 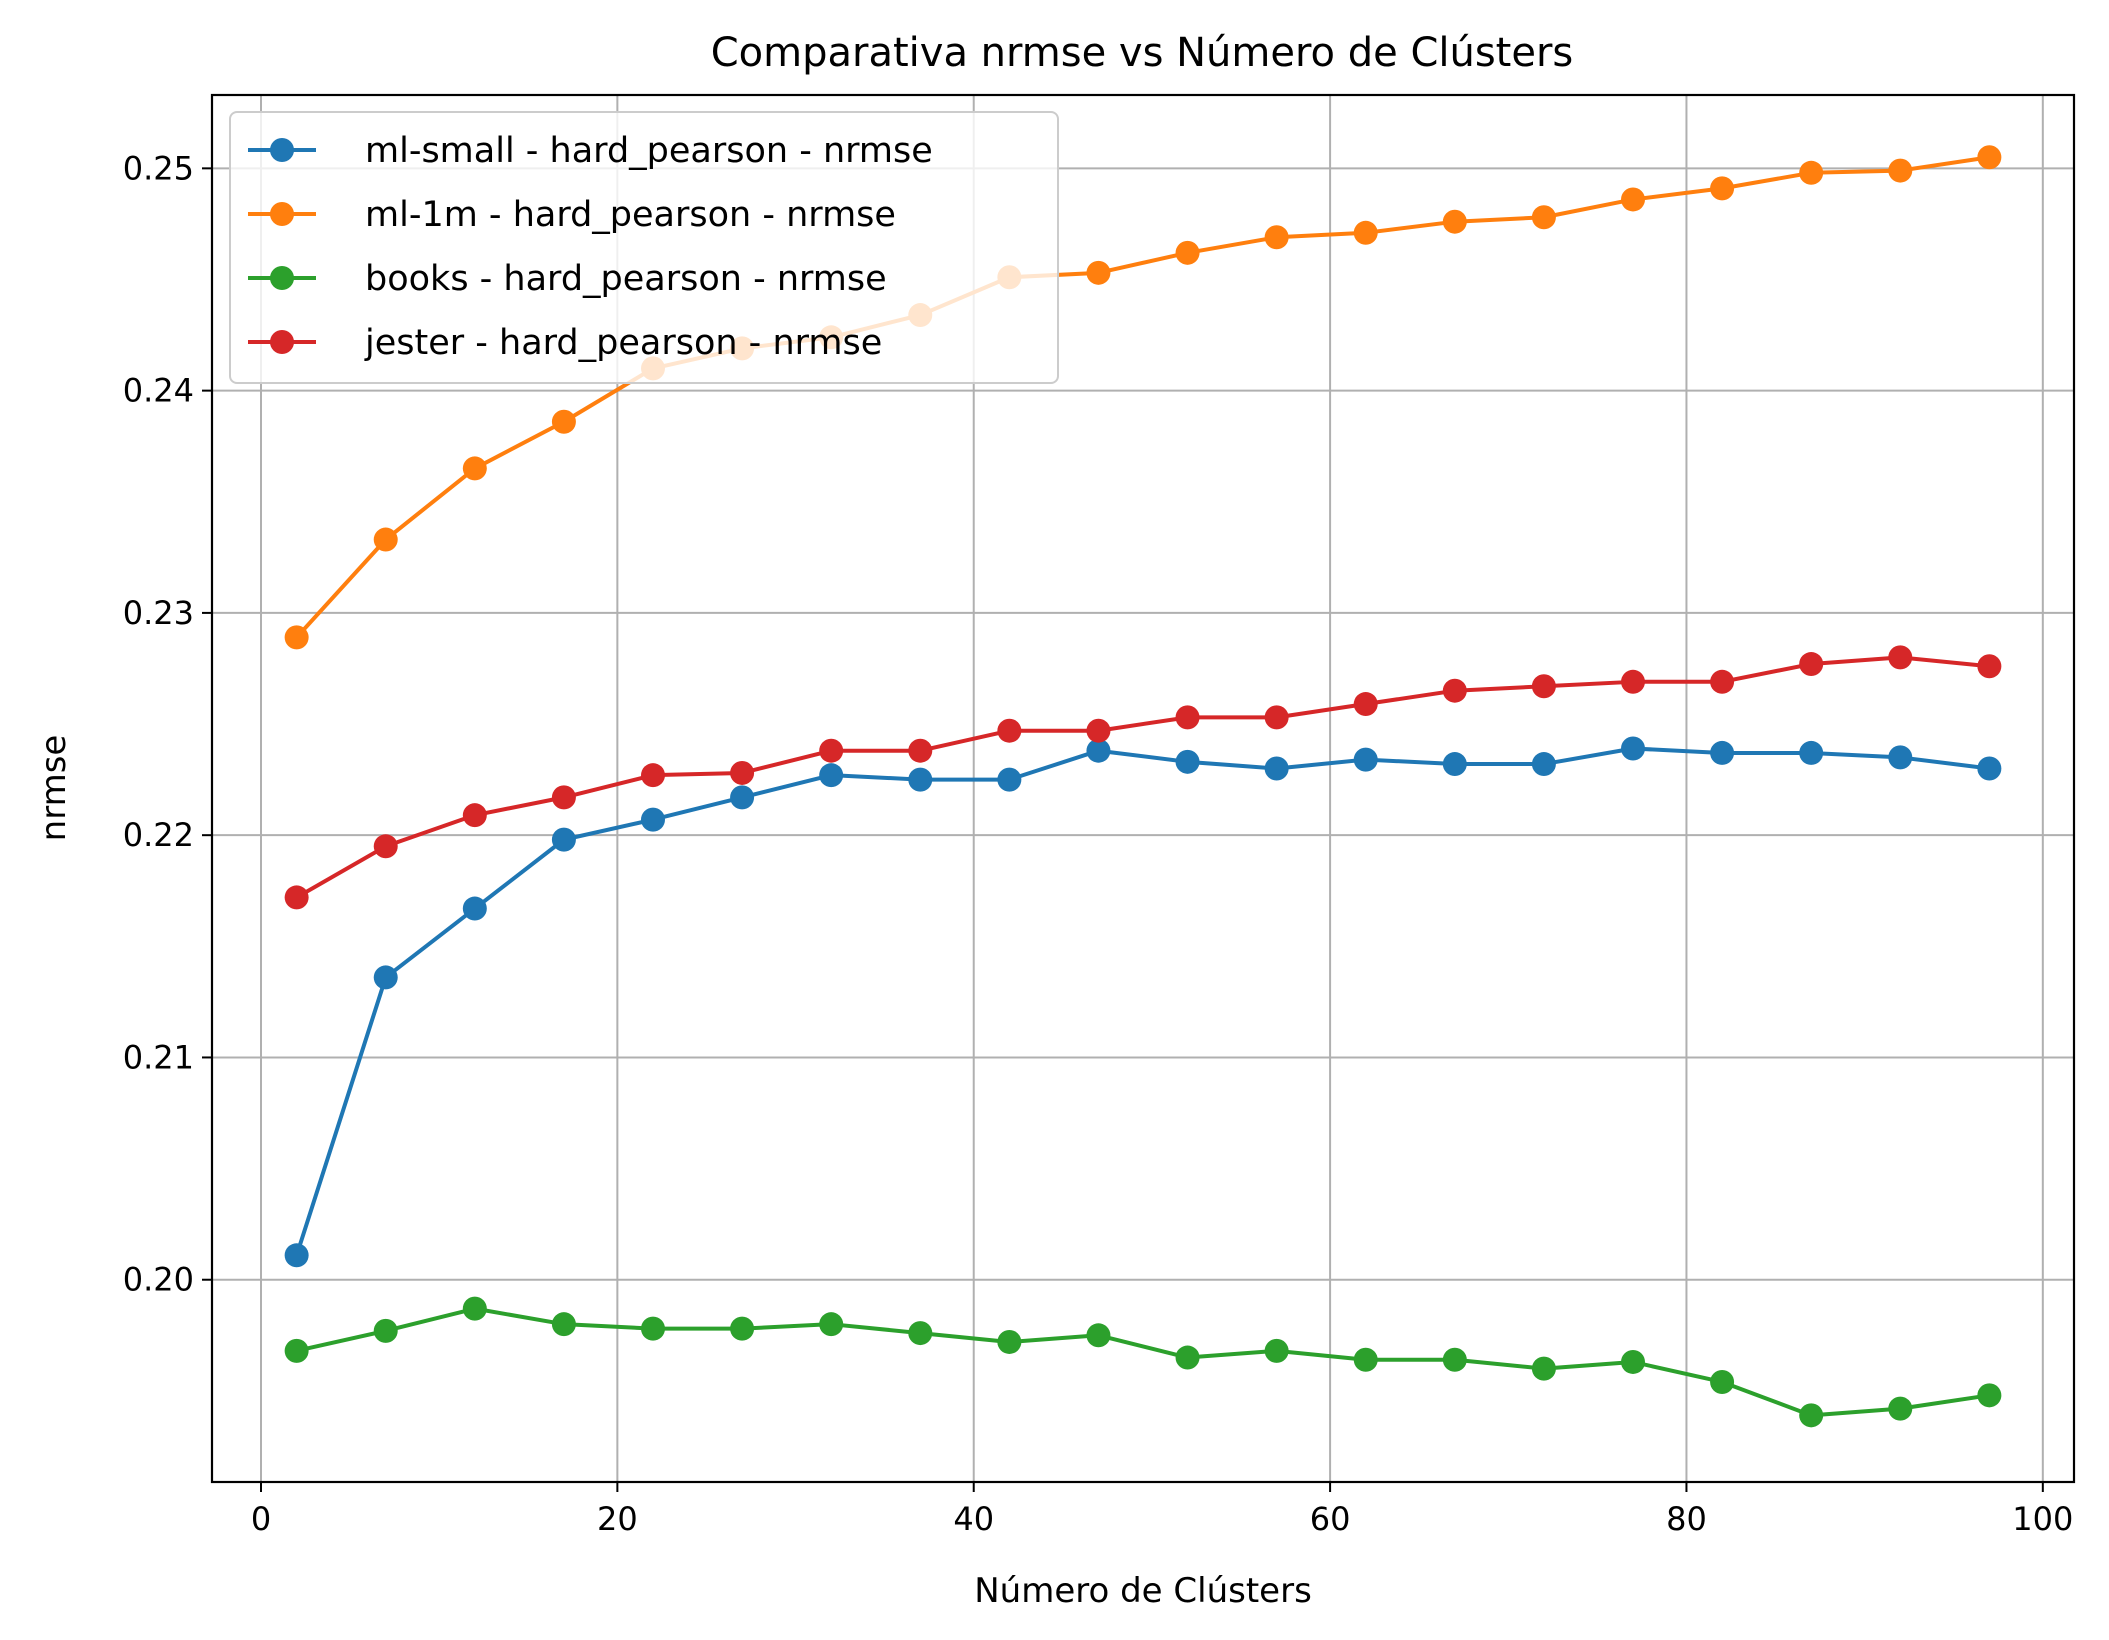 I want to click on x-axis-label: Número de Clústers, so click(x=1143, y=1591).